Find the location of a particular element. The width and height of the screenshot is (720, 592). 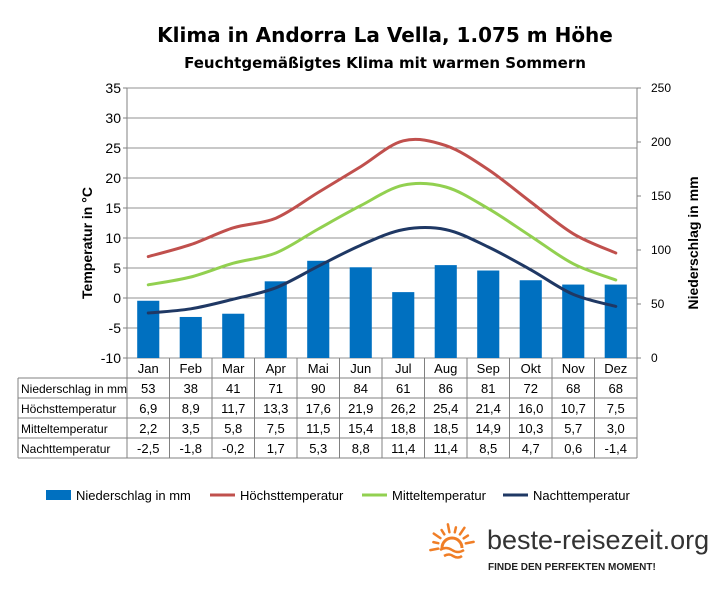

table-row-precipitation-label: Niederschlag in mm is located at coordinates (74, 389).